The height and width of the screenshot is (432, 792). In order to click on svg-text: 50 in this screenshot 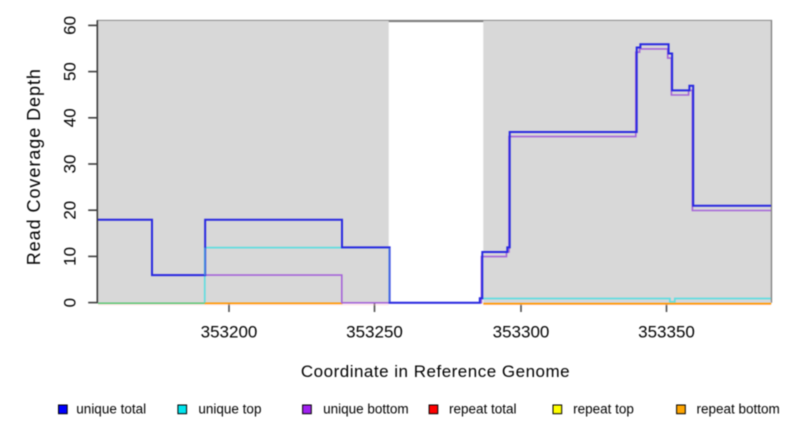, I will do `click(70, 71)`.